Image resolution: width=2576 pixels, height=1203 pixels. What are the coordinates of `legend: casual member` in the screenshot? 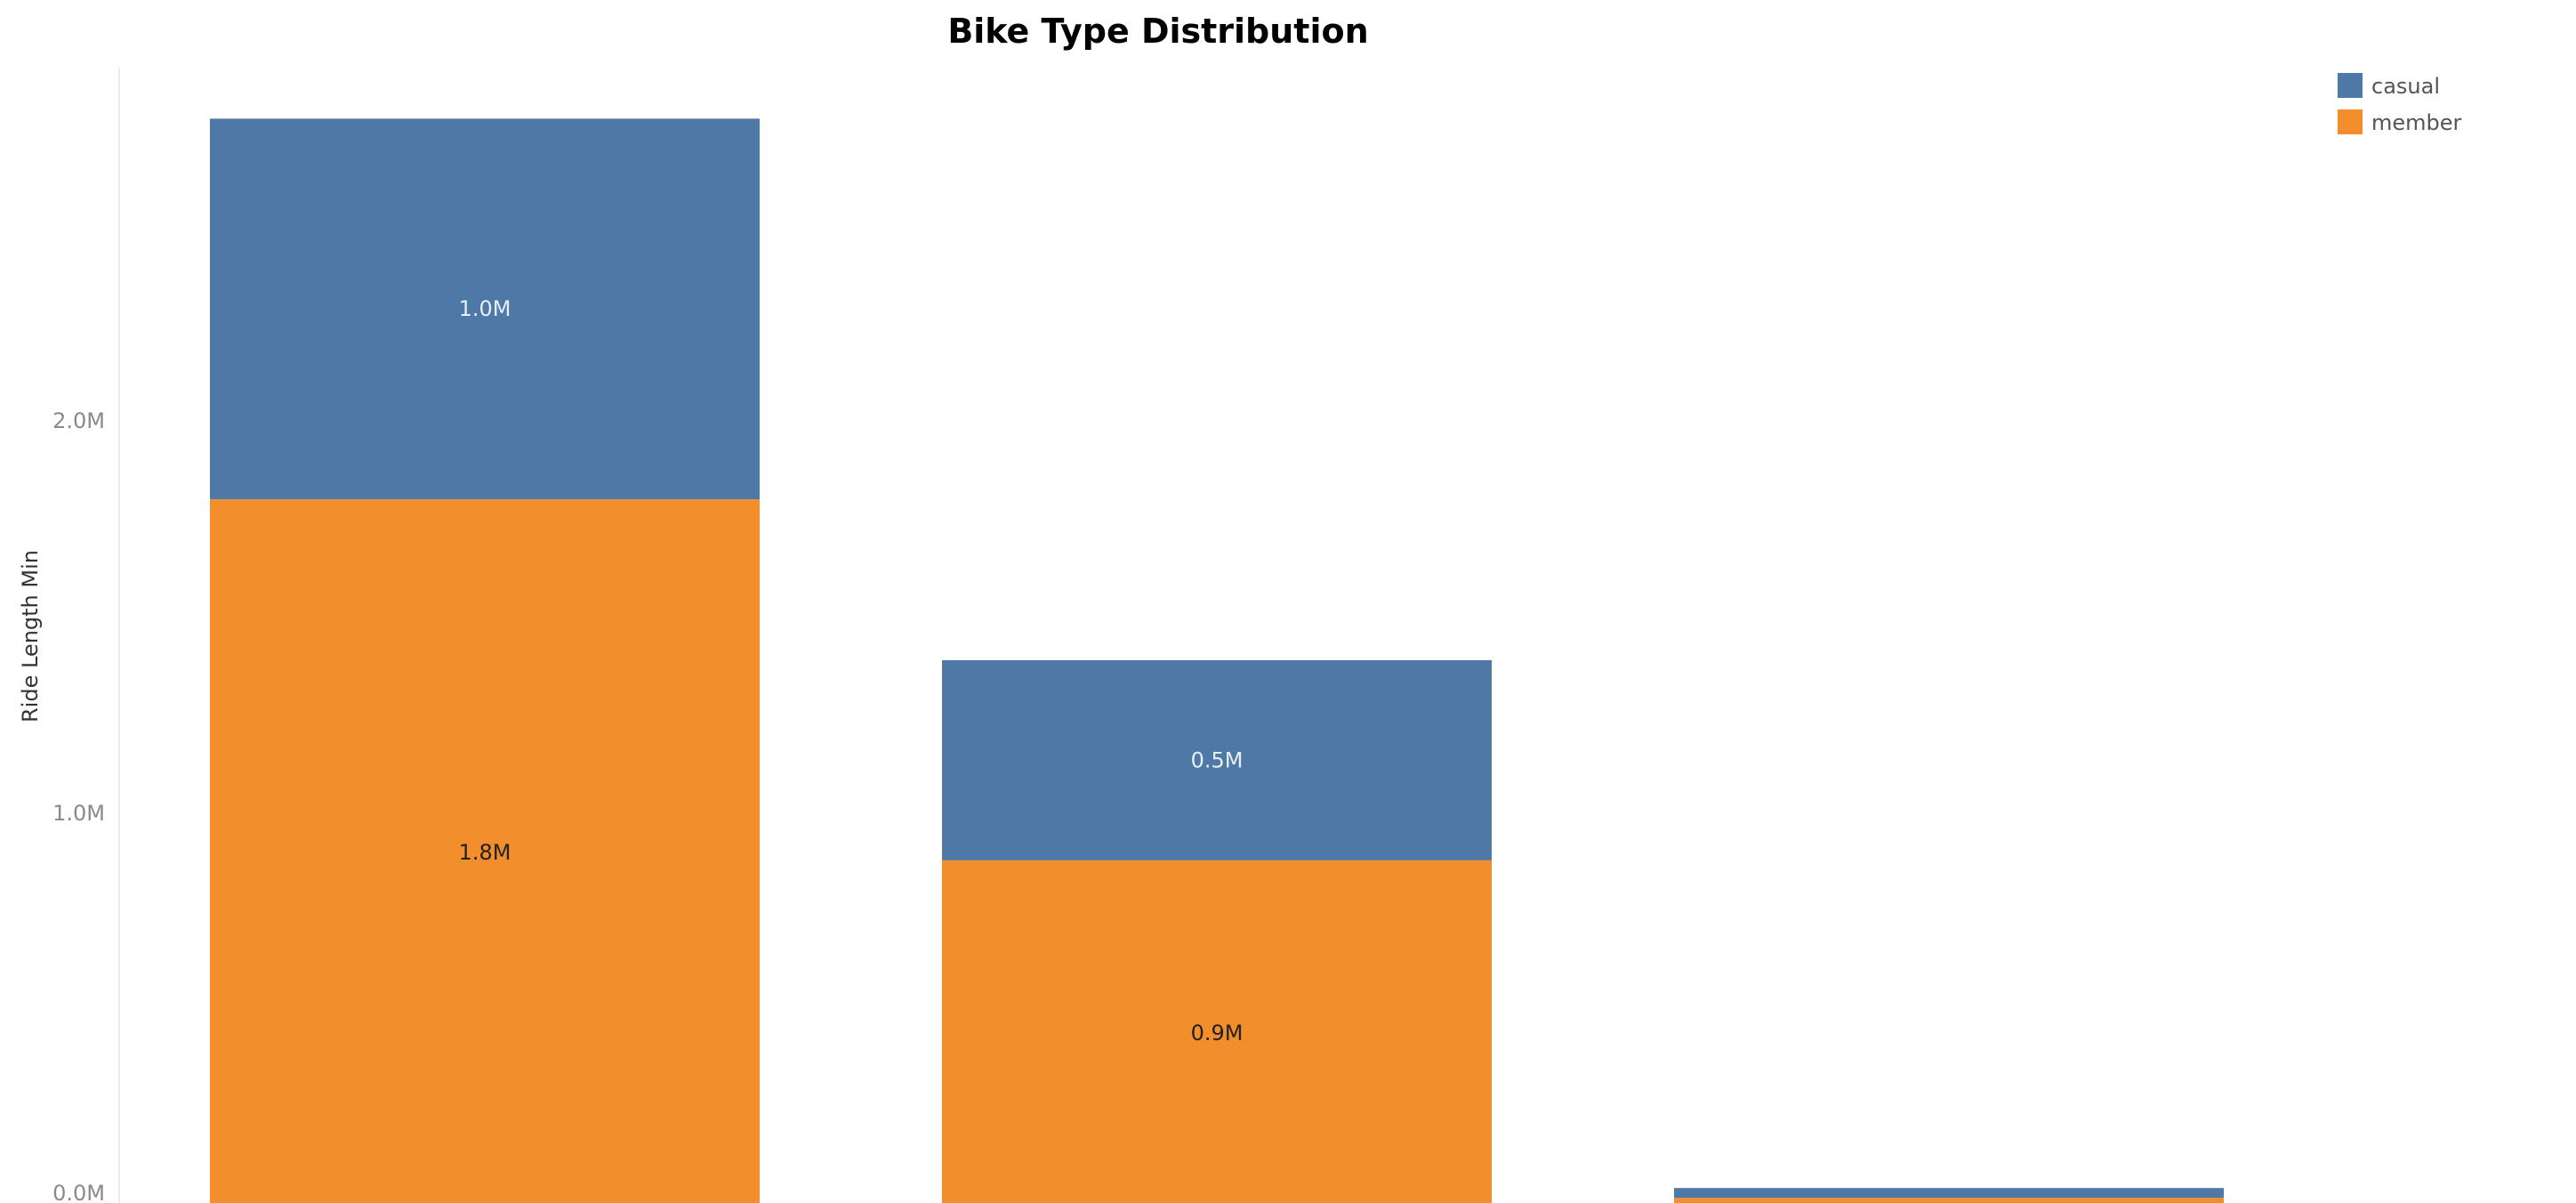 It's located at (2400, 104).